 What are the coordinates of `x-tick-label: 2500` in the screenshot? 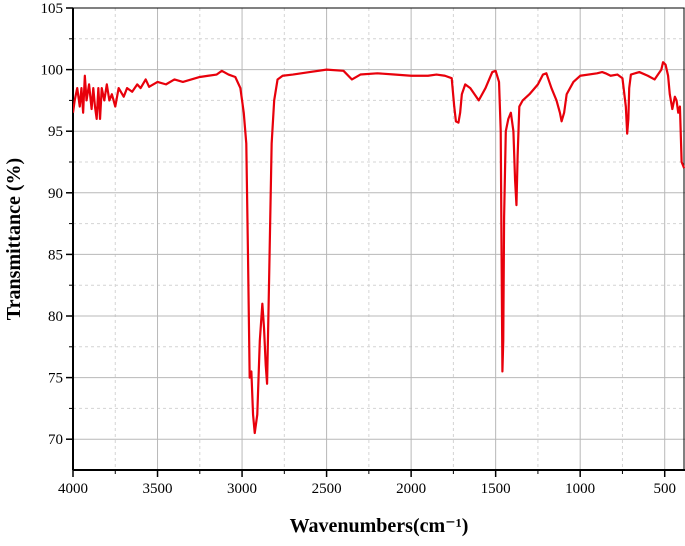 It's located at (327, 489).